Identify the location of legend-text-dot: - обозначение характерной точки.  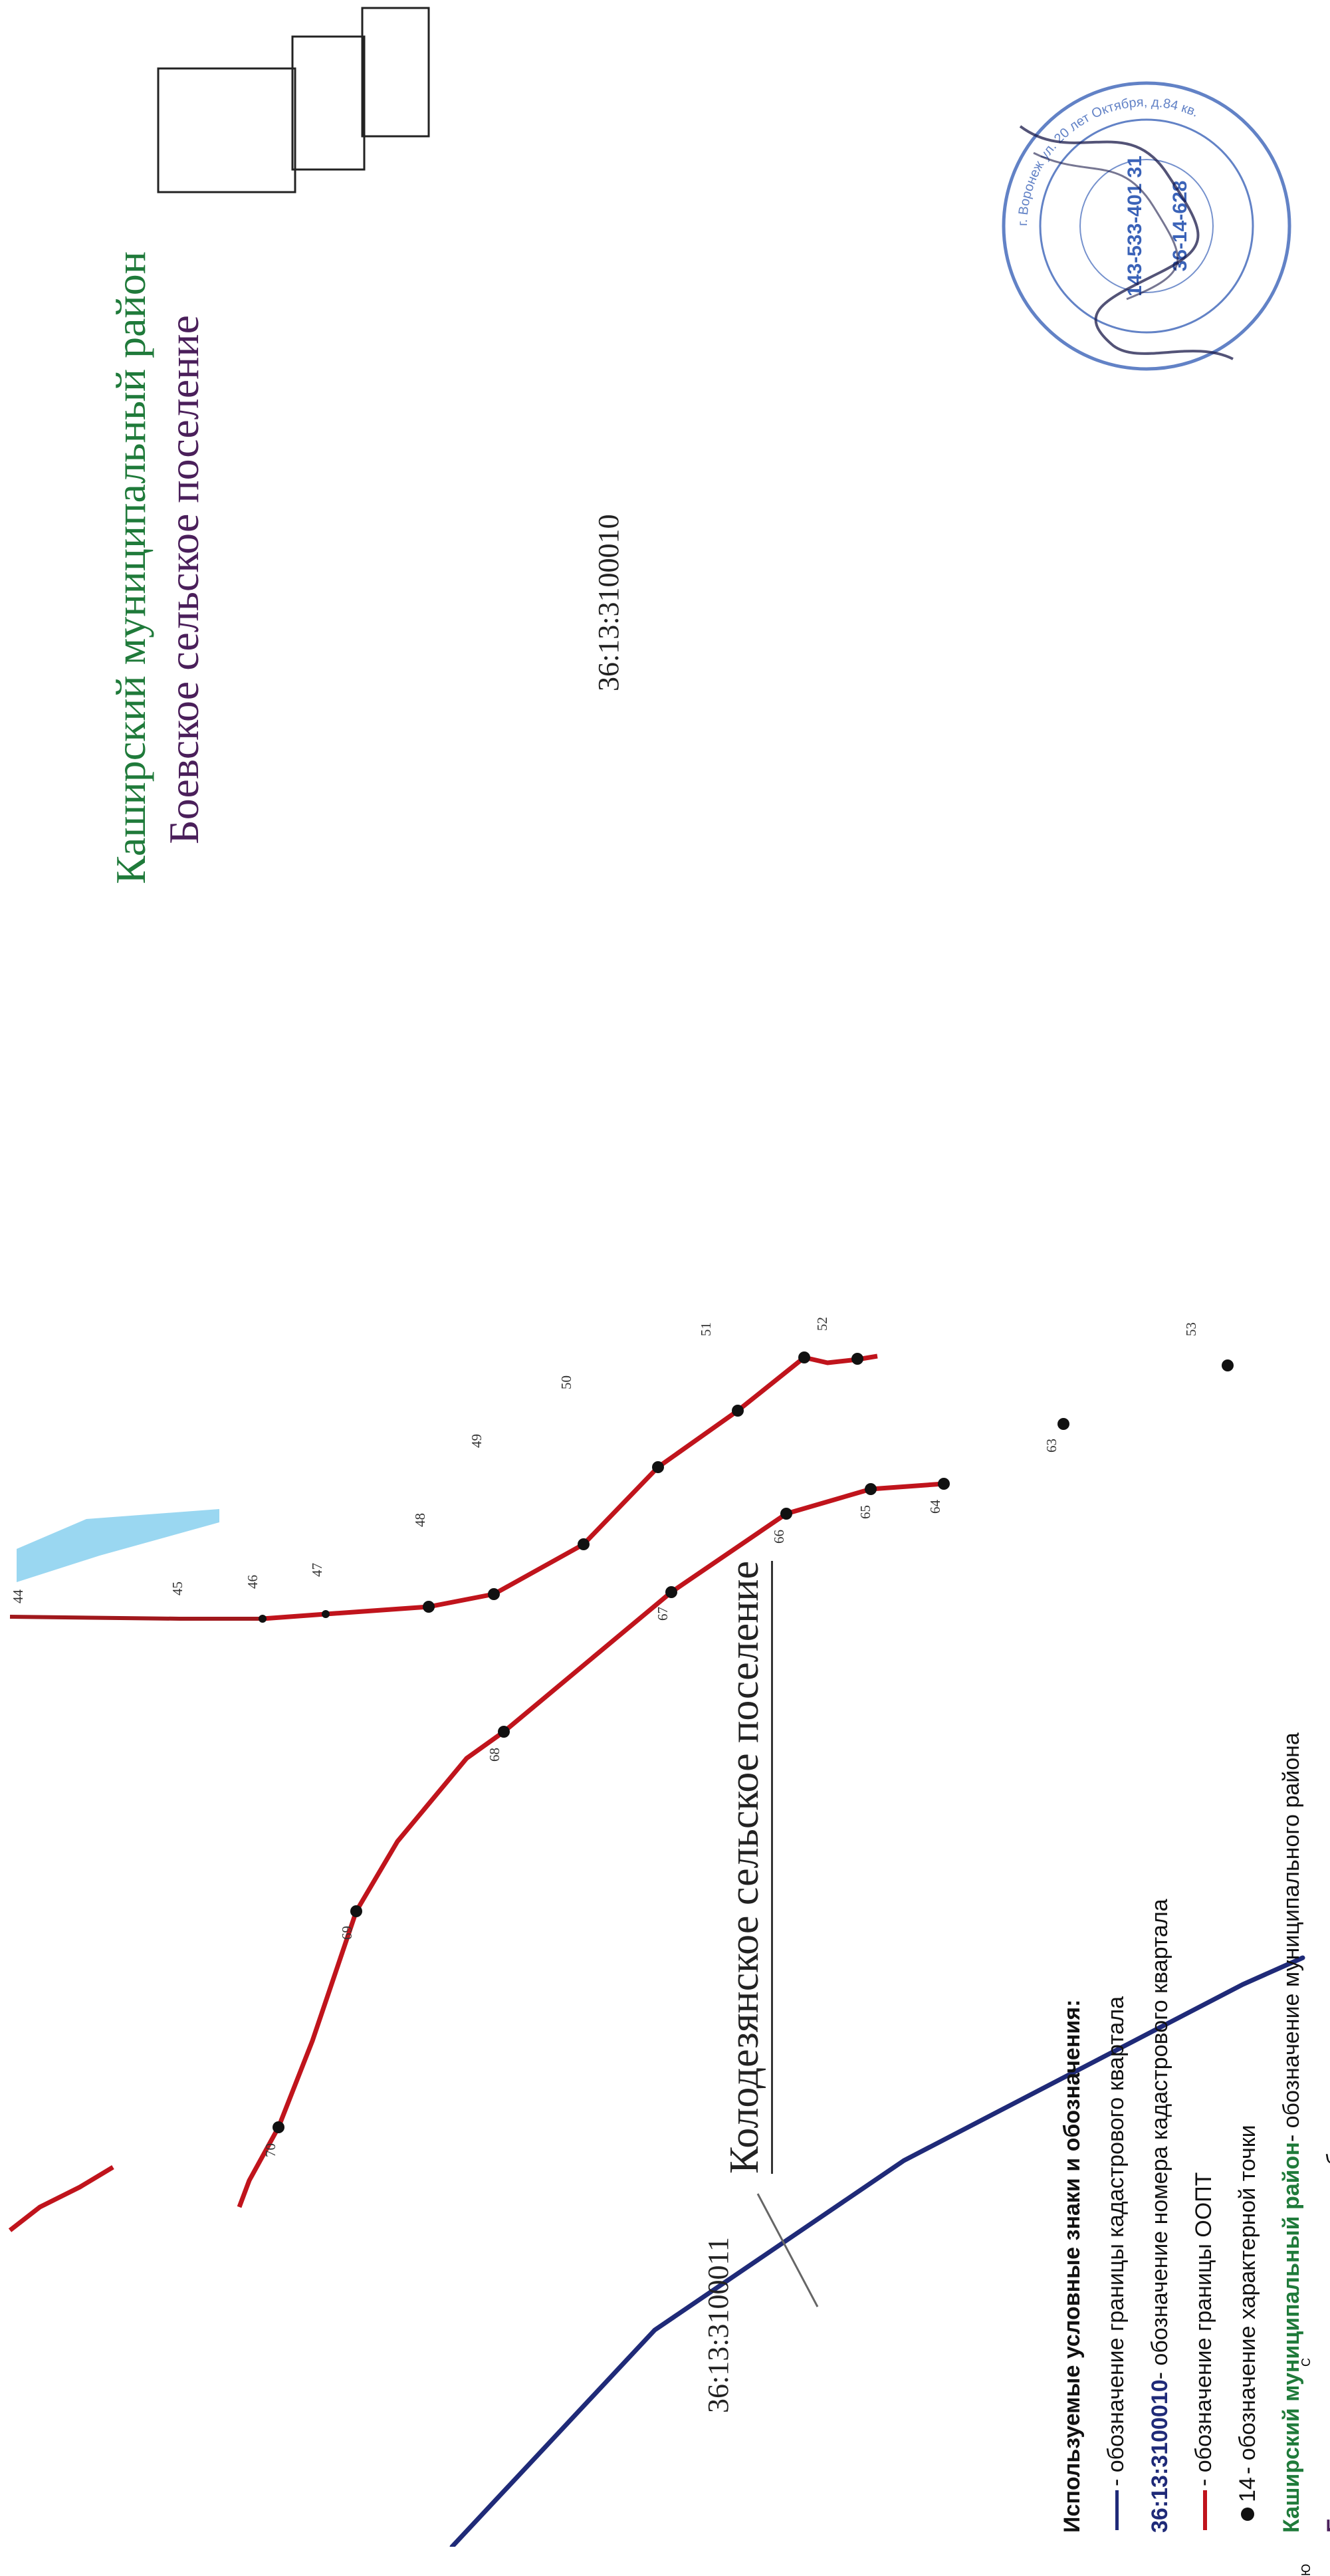
(1247, 2299).